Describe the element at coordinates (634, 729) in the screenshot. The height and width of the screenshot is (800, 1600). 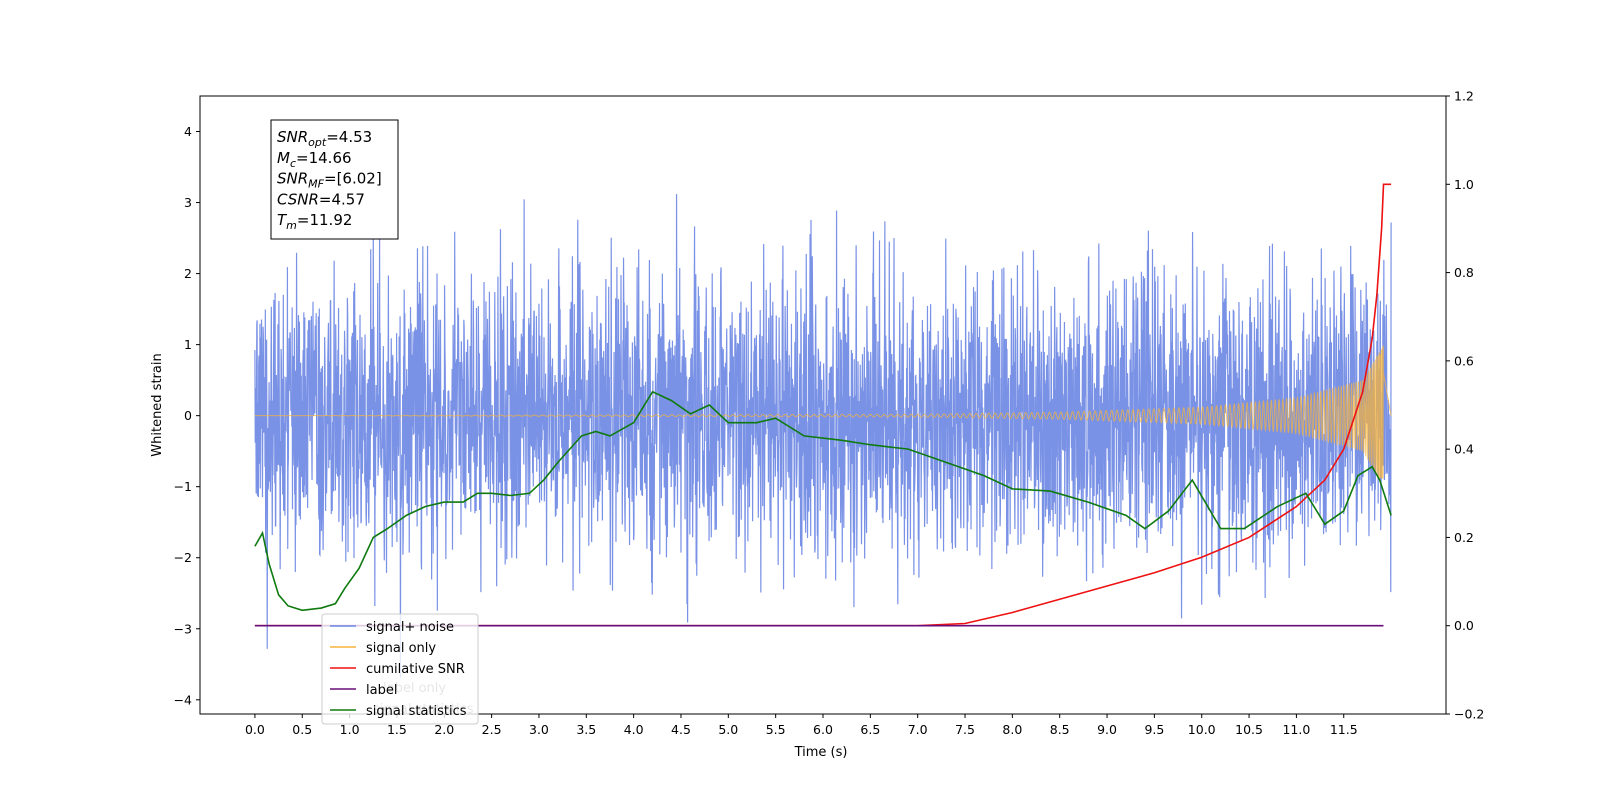
I see `x-tick-label: 4.0` at that location.